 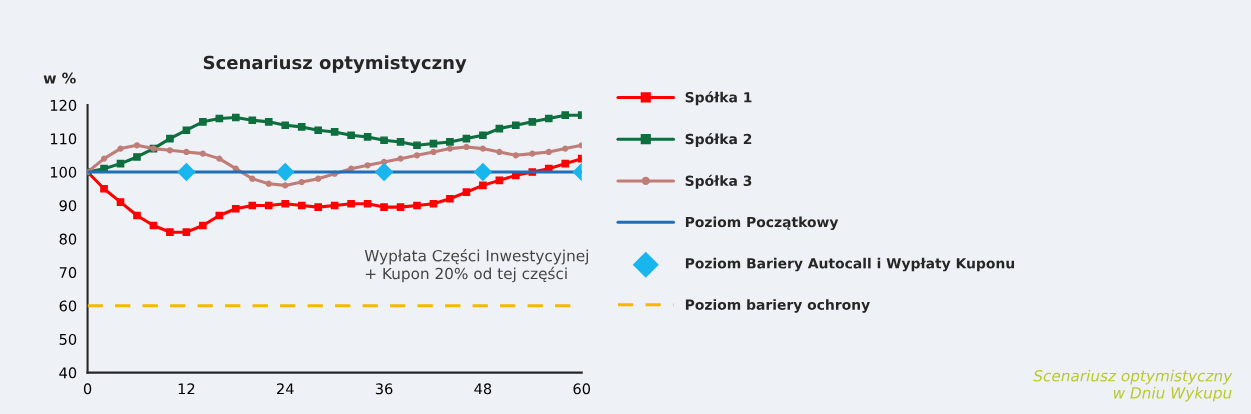 What do you see at coordinates (483, 389) in the screenshot?
I see `x-tick-label: 48` at bounding box center [483, 389].